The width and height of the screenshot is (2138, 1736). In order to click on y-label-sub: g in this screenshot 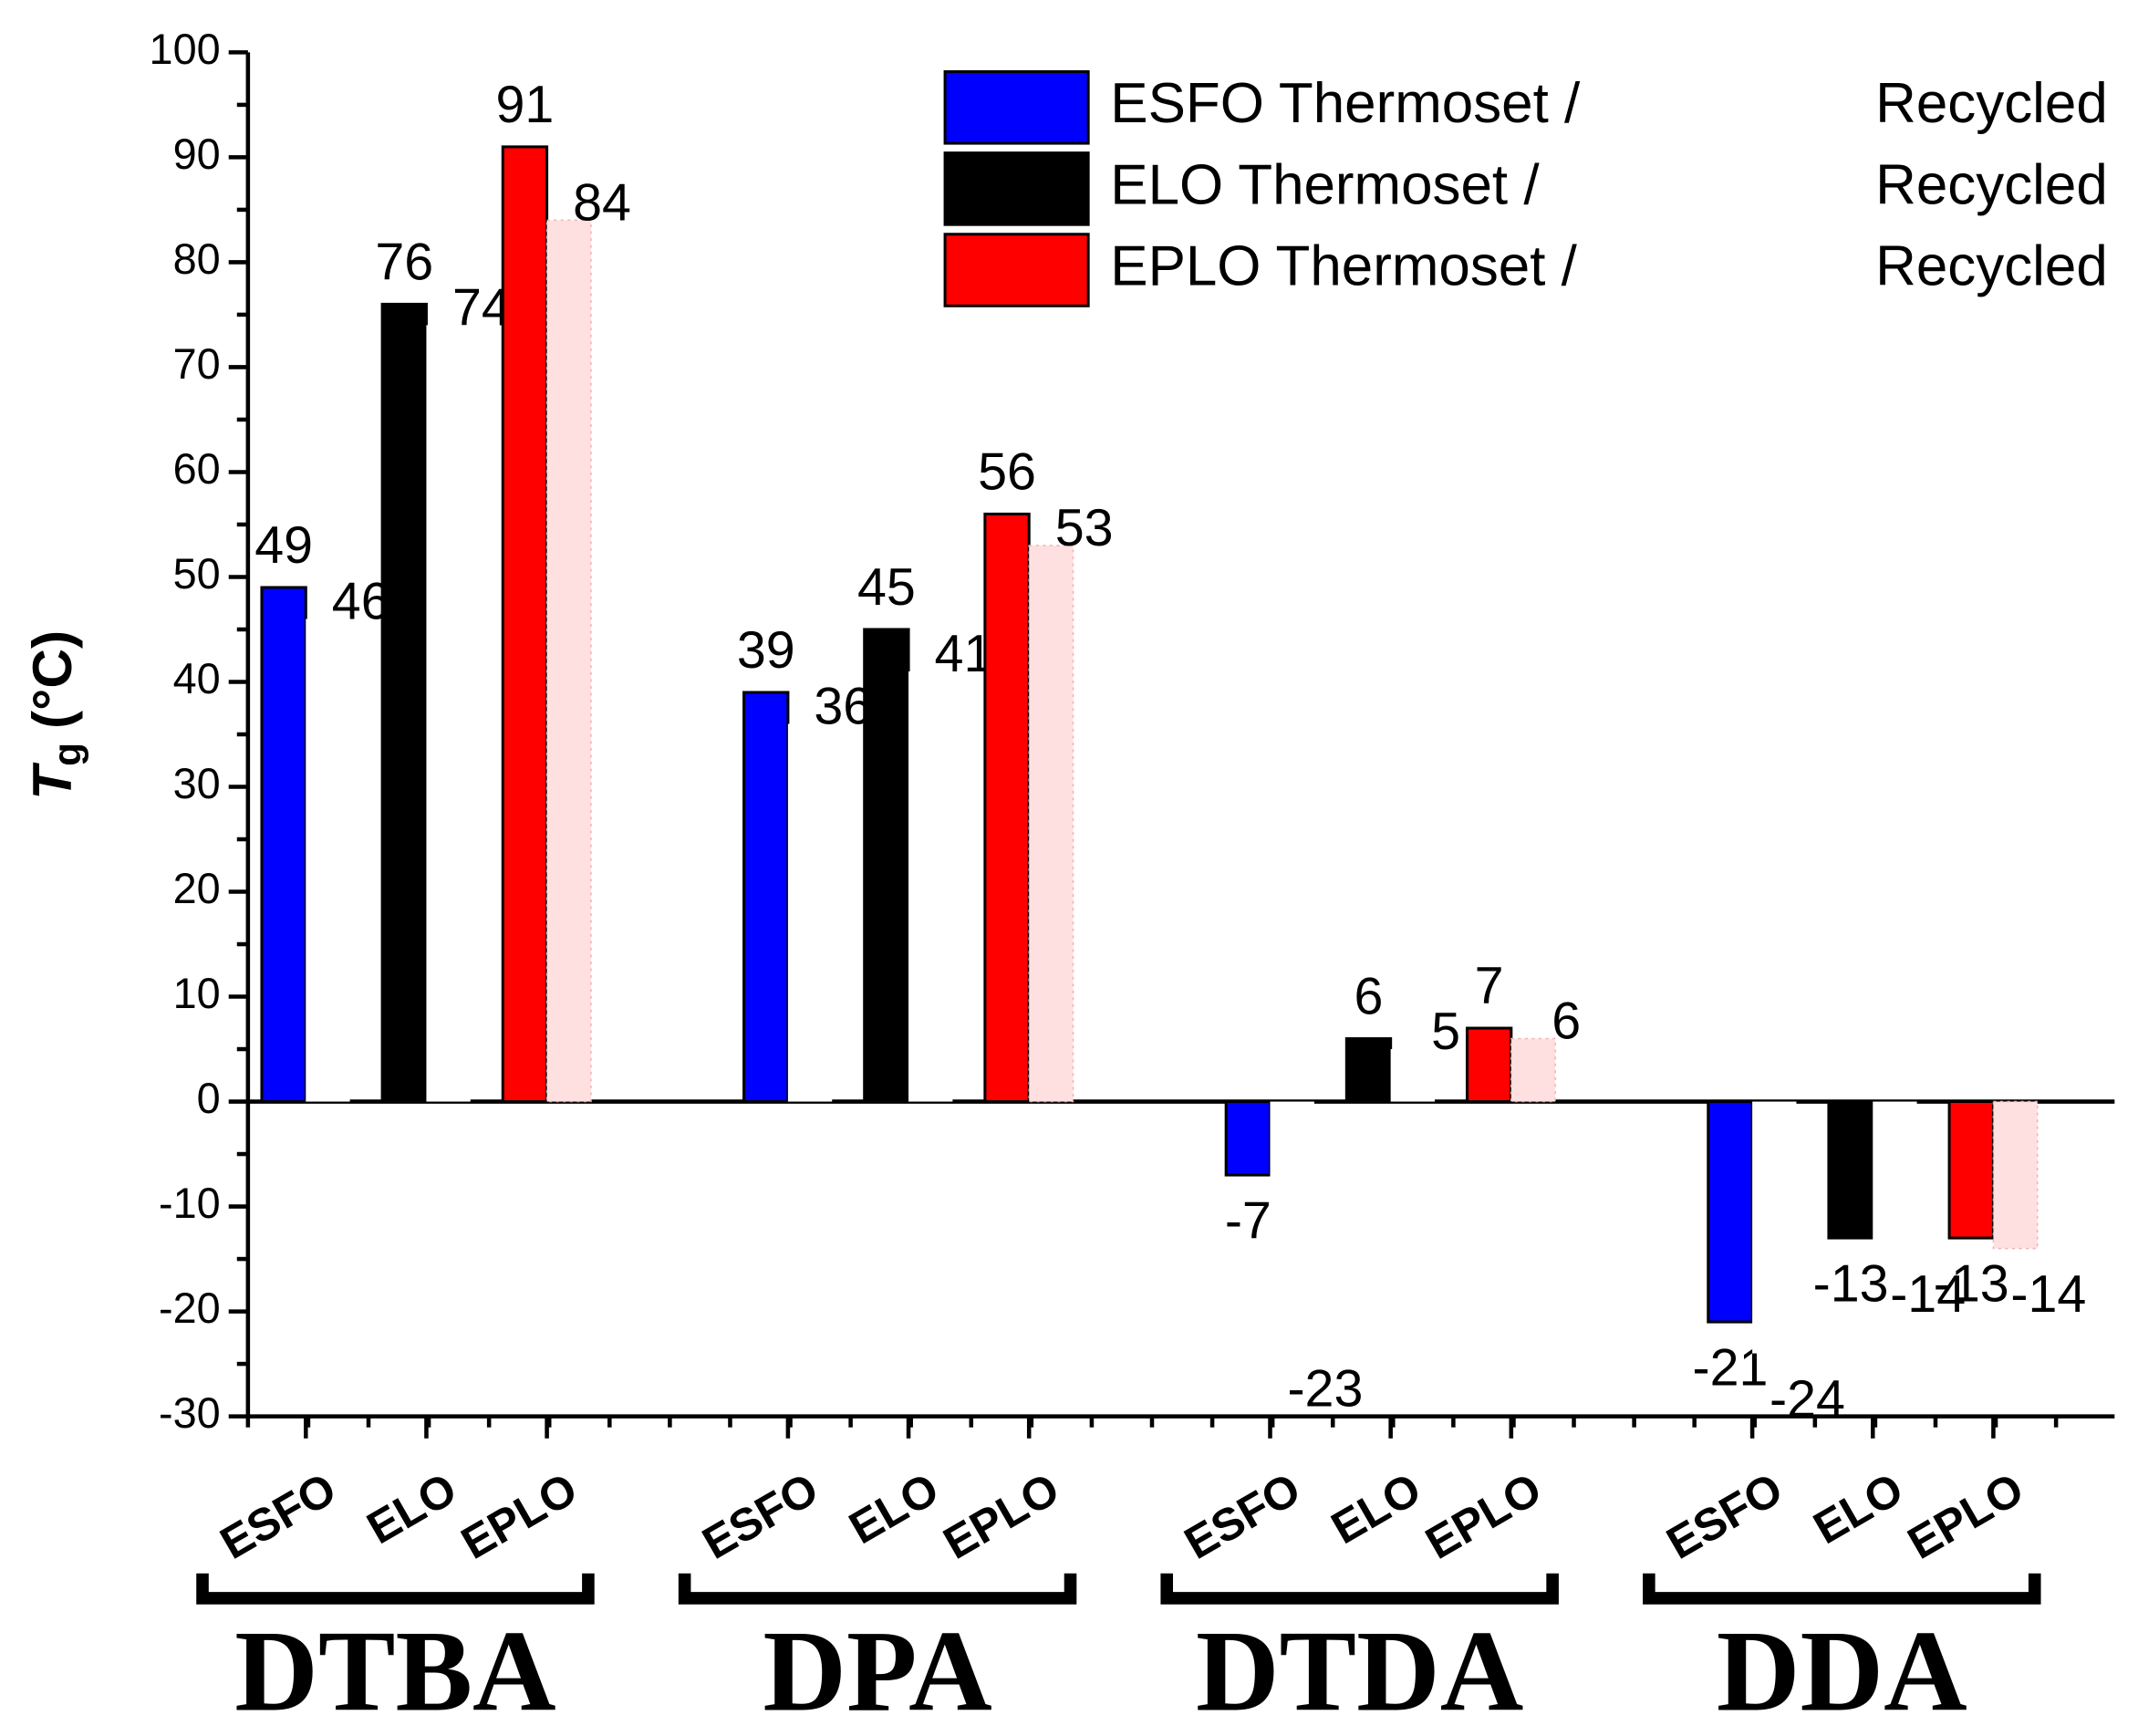, I will do `click(67, 754)`.